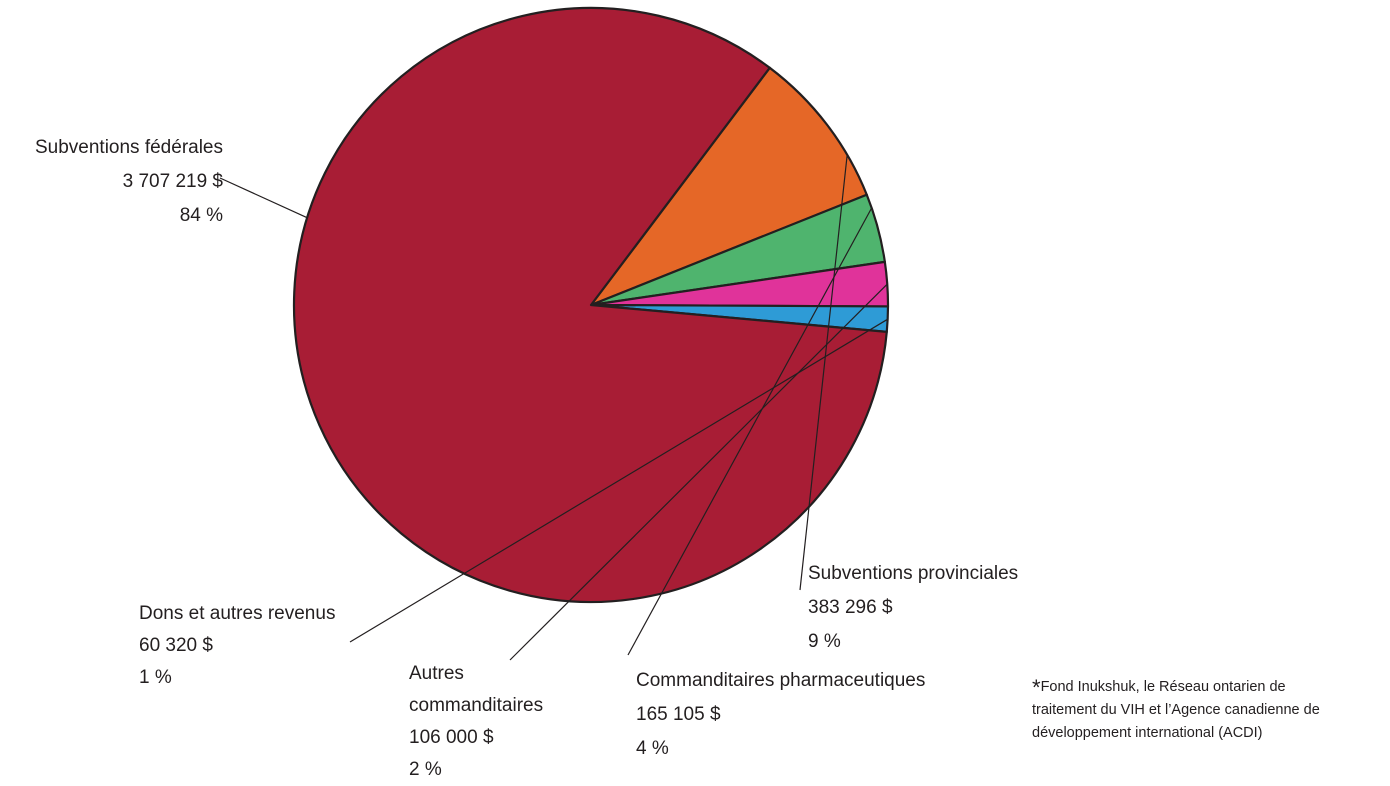  What do you see at coordinates (201, 215) in the screenshot?
I see `slice-percent-text: 84 %` at bounding box center [201, 215].